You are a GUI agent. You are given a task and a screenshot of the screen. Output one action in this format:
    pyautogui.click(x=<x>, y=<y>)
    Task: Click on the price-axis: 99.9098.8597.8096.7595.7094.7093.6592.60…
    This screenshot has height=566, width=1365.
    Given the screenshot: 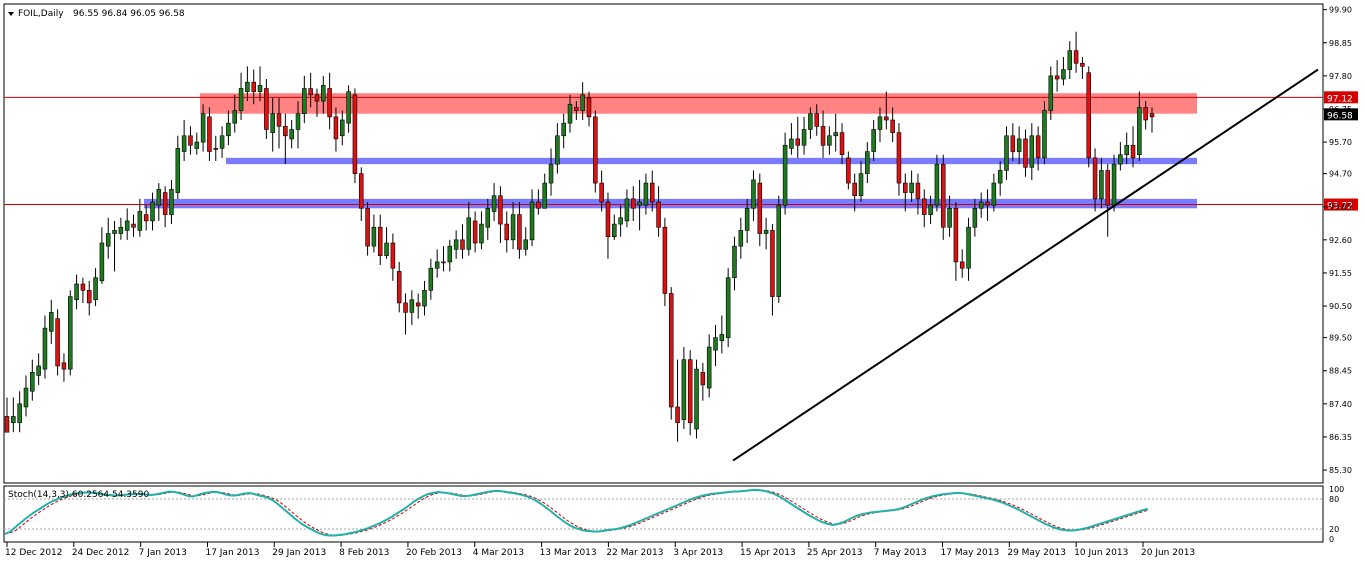 What is the action you would take?
    pyautogui.click(x=1340, y=240)
    